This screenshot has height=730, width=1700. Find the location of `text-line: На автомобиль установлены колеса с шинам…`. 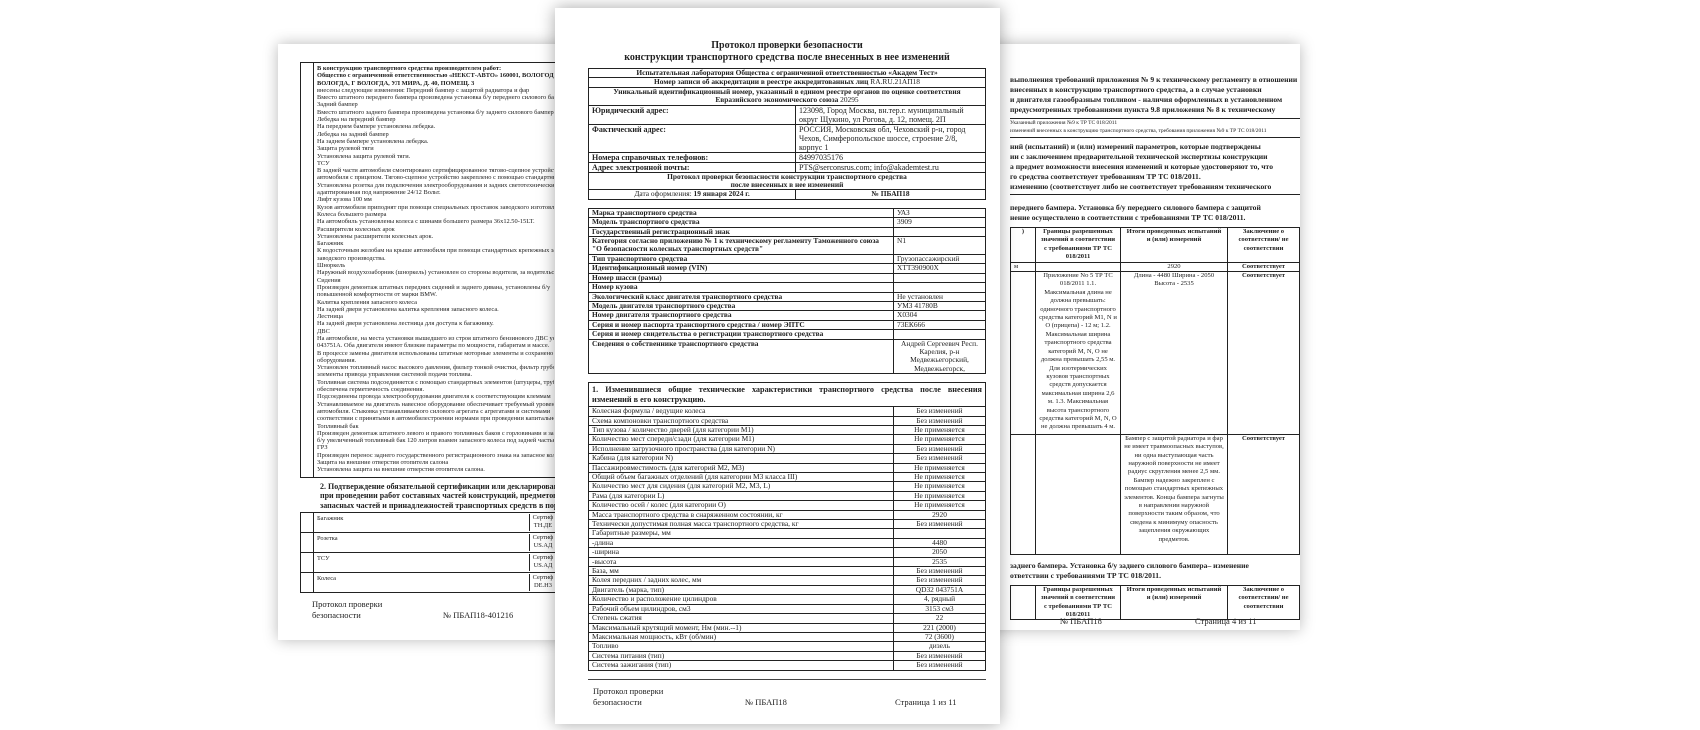

text-line: На автомобиль установлены колеса с шинам… is located at coordinates (426, 222).